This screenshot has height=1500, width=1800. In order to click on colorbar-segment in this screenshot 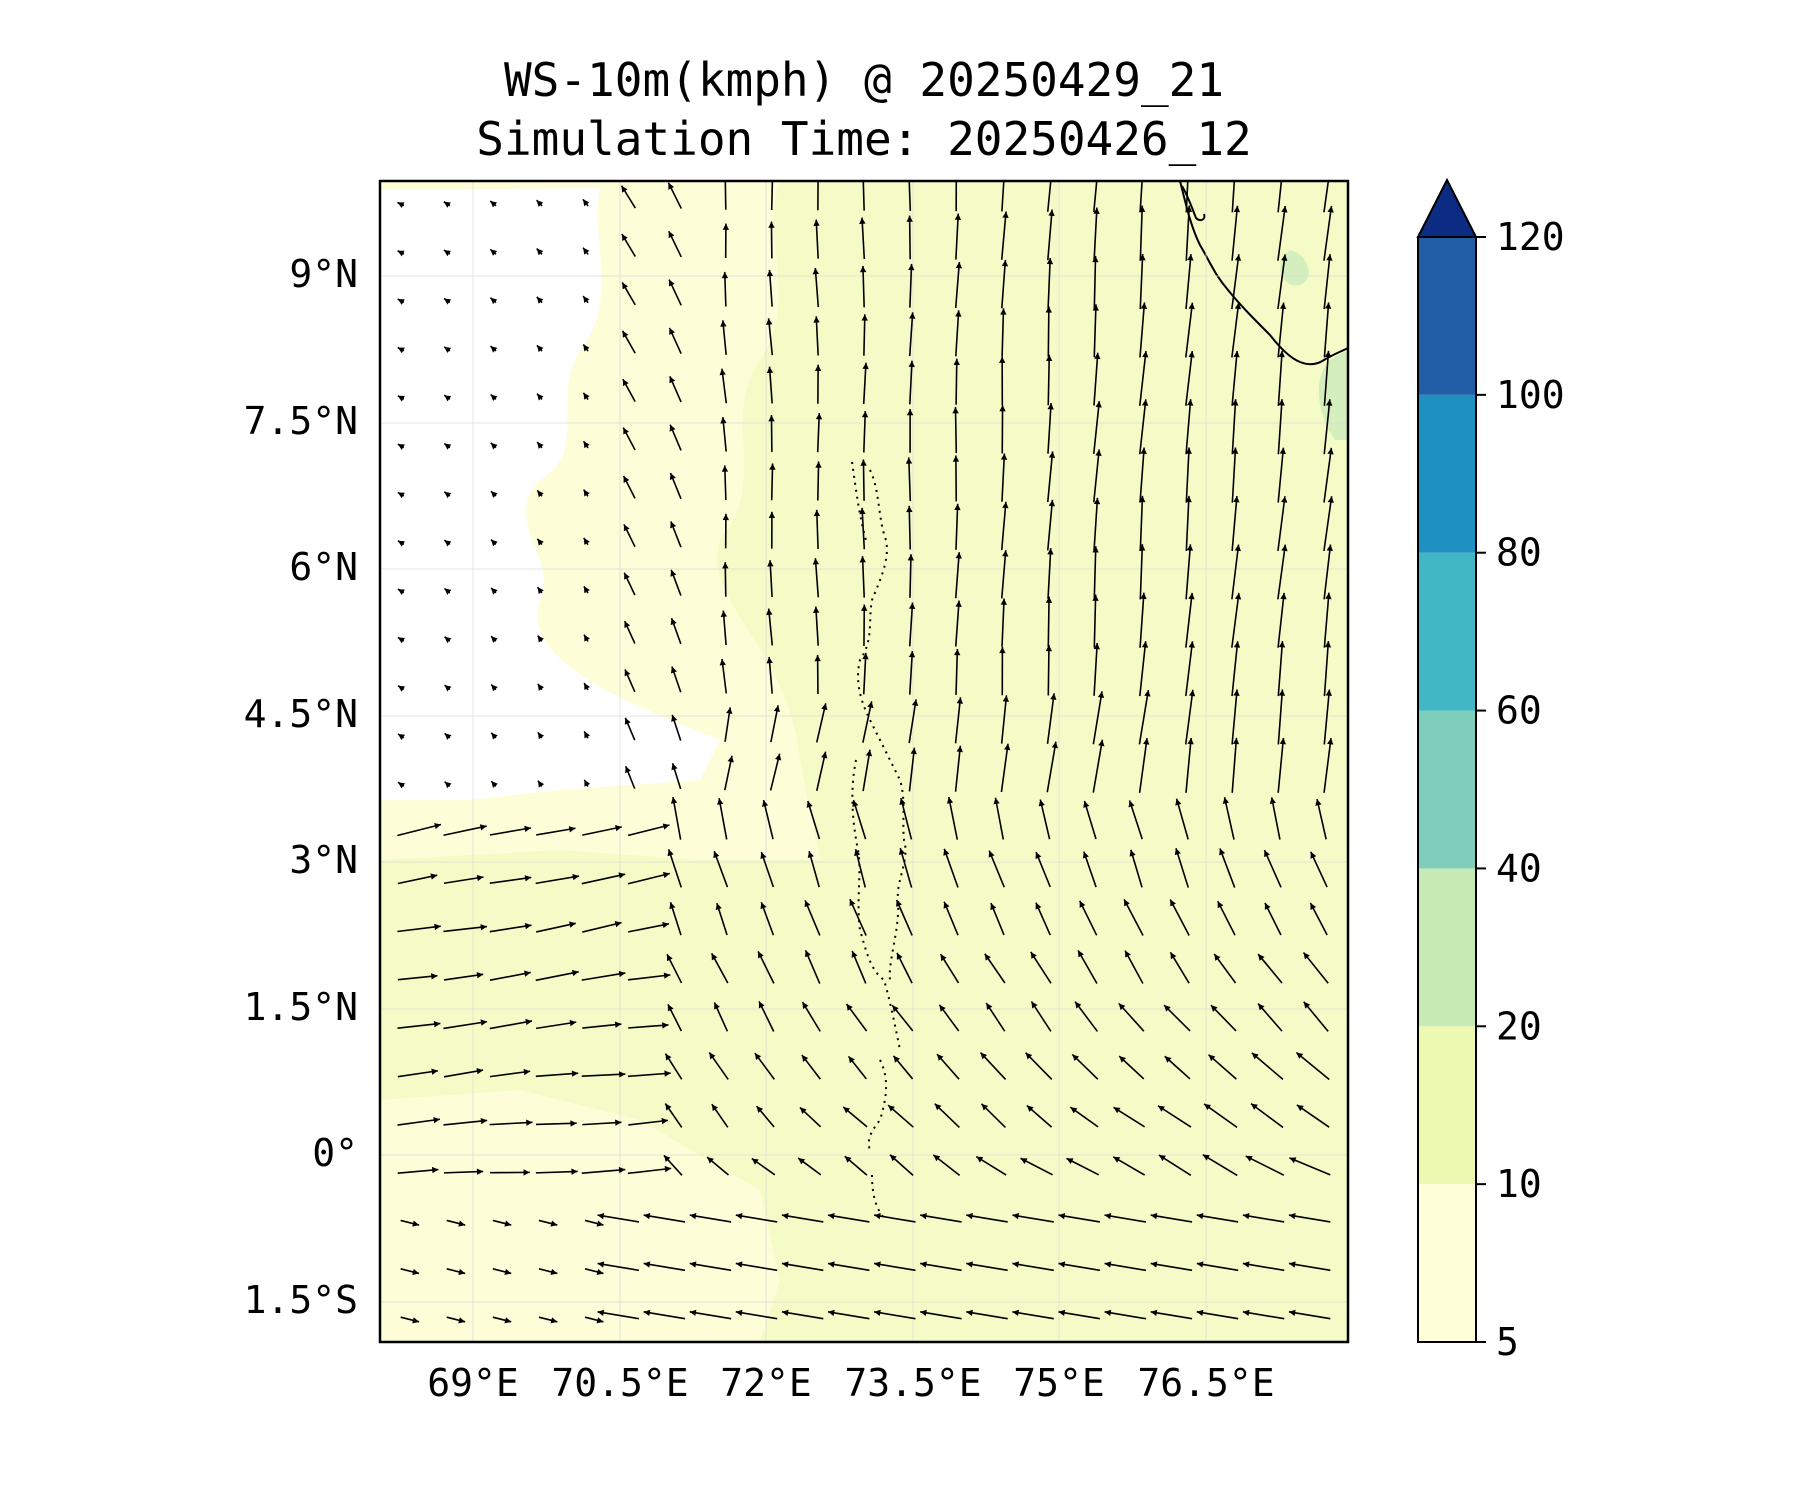, I will do `click(1447, 1263)`.